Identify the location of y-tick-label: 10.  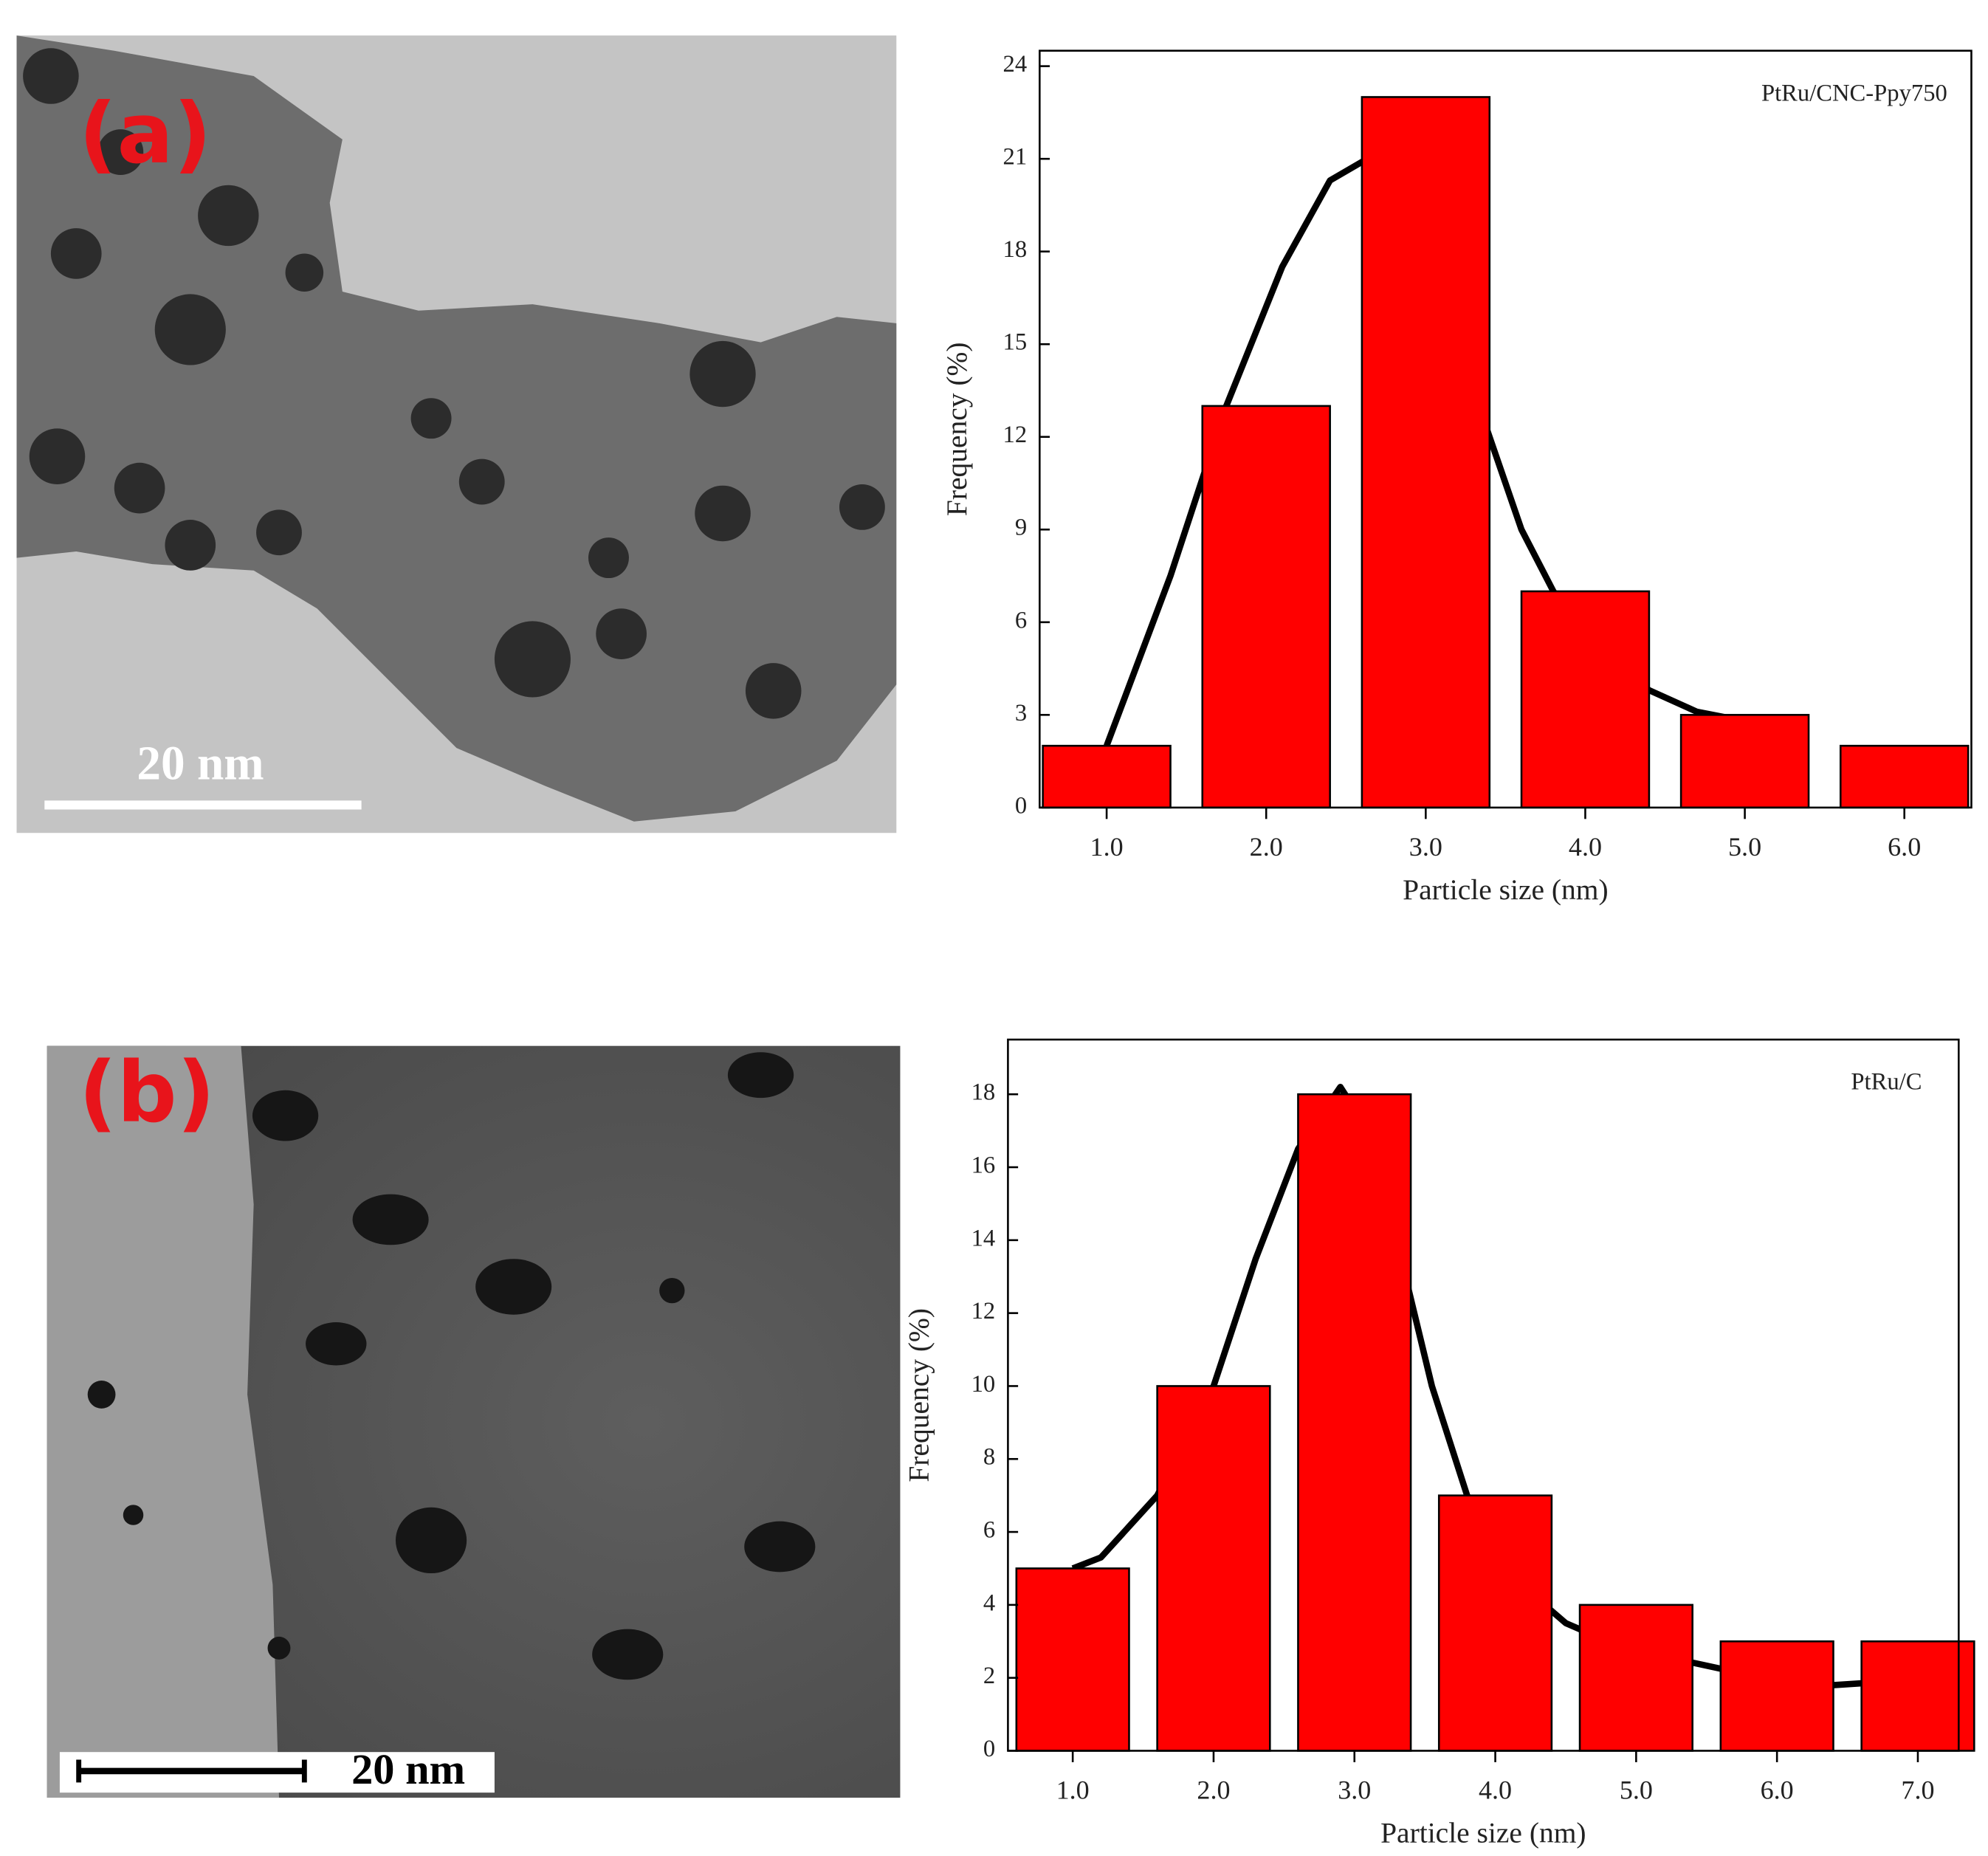
(983, 1384).